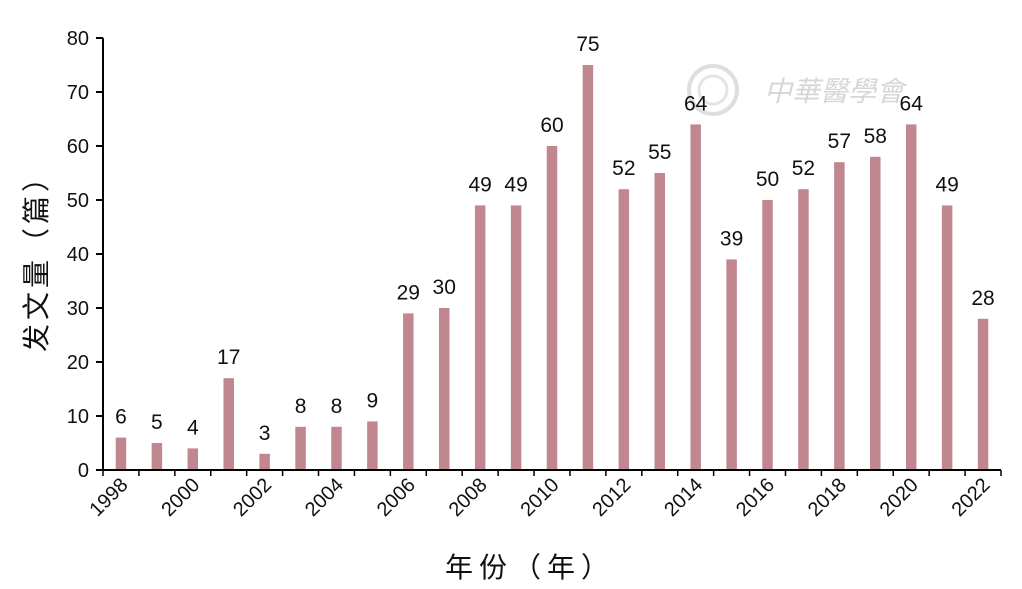 The height and width of the screenshot is (589, 1022). Describe the element at coordinates (444, 287) in the screenshot. I see `data-label-2007: 30` at that location.